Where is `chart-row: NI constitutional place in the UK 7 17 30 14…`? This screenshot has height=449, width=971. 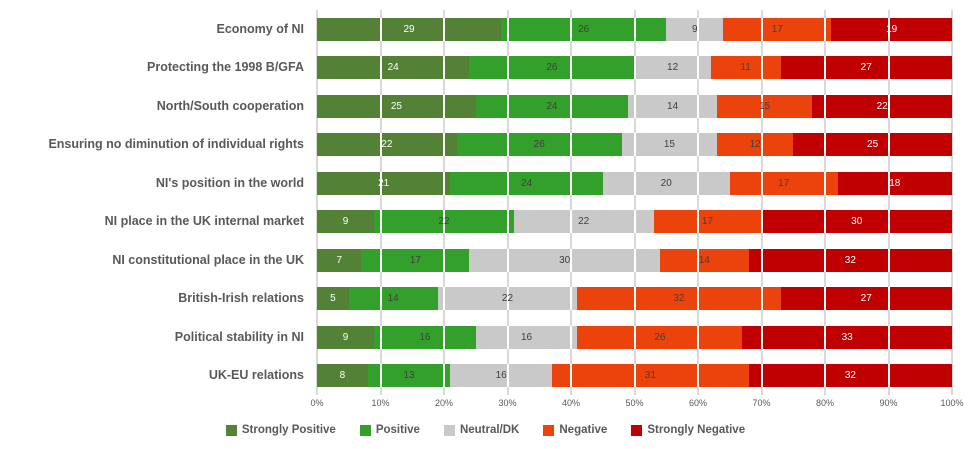 chart-row: NI constitutional place in the UK 7 17 30 14… is located at coordinates (485, 260).